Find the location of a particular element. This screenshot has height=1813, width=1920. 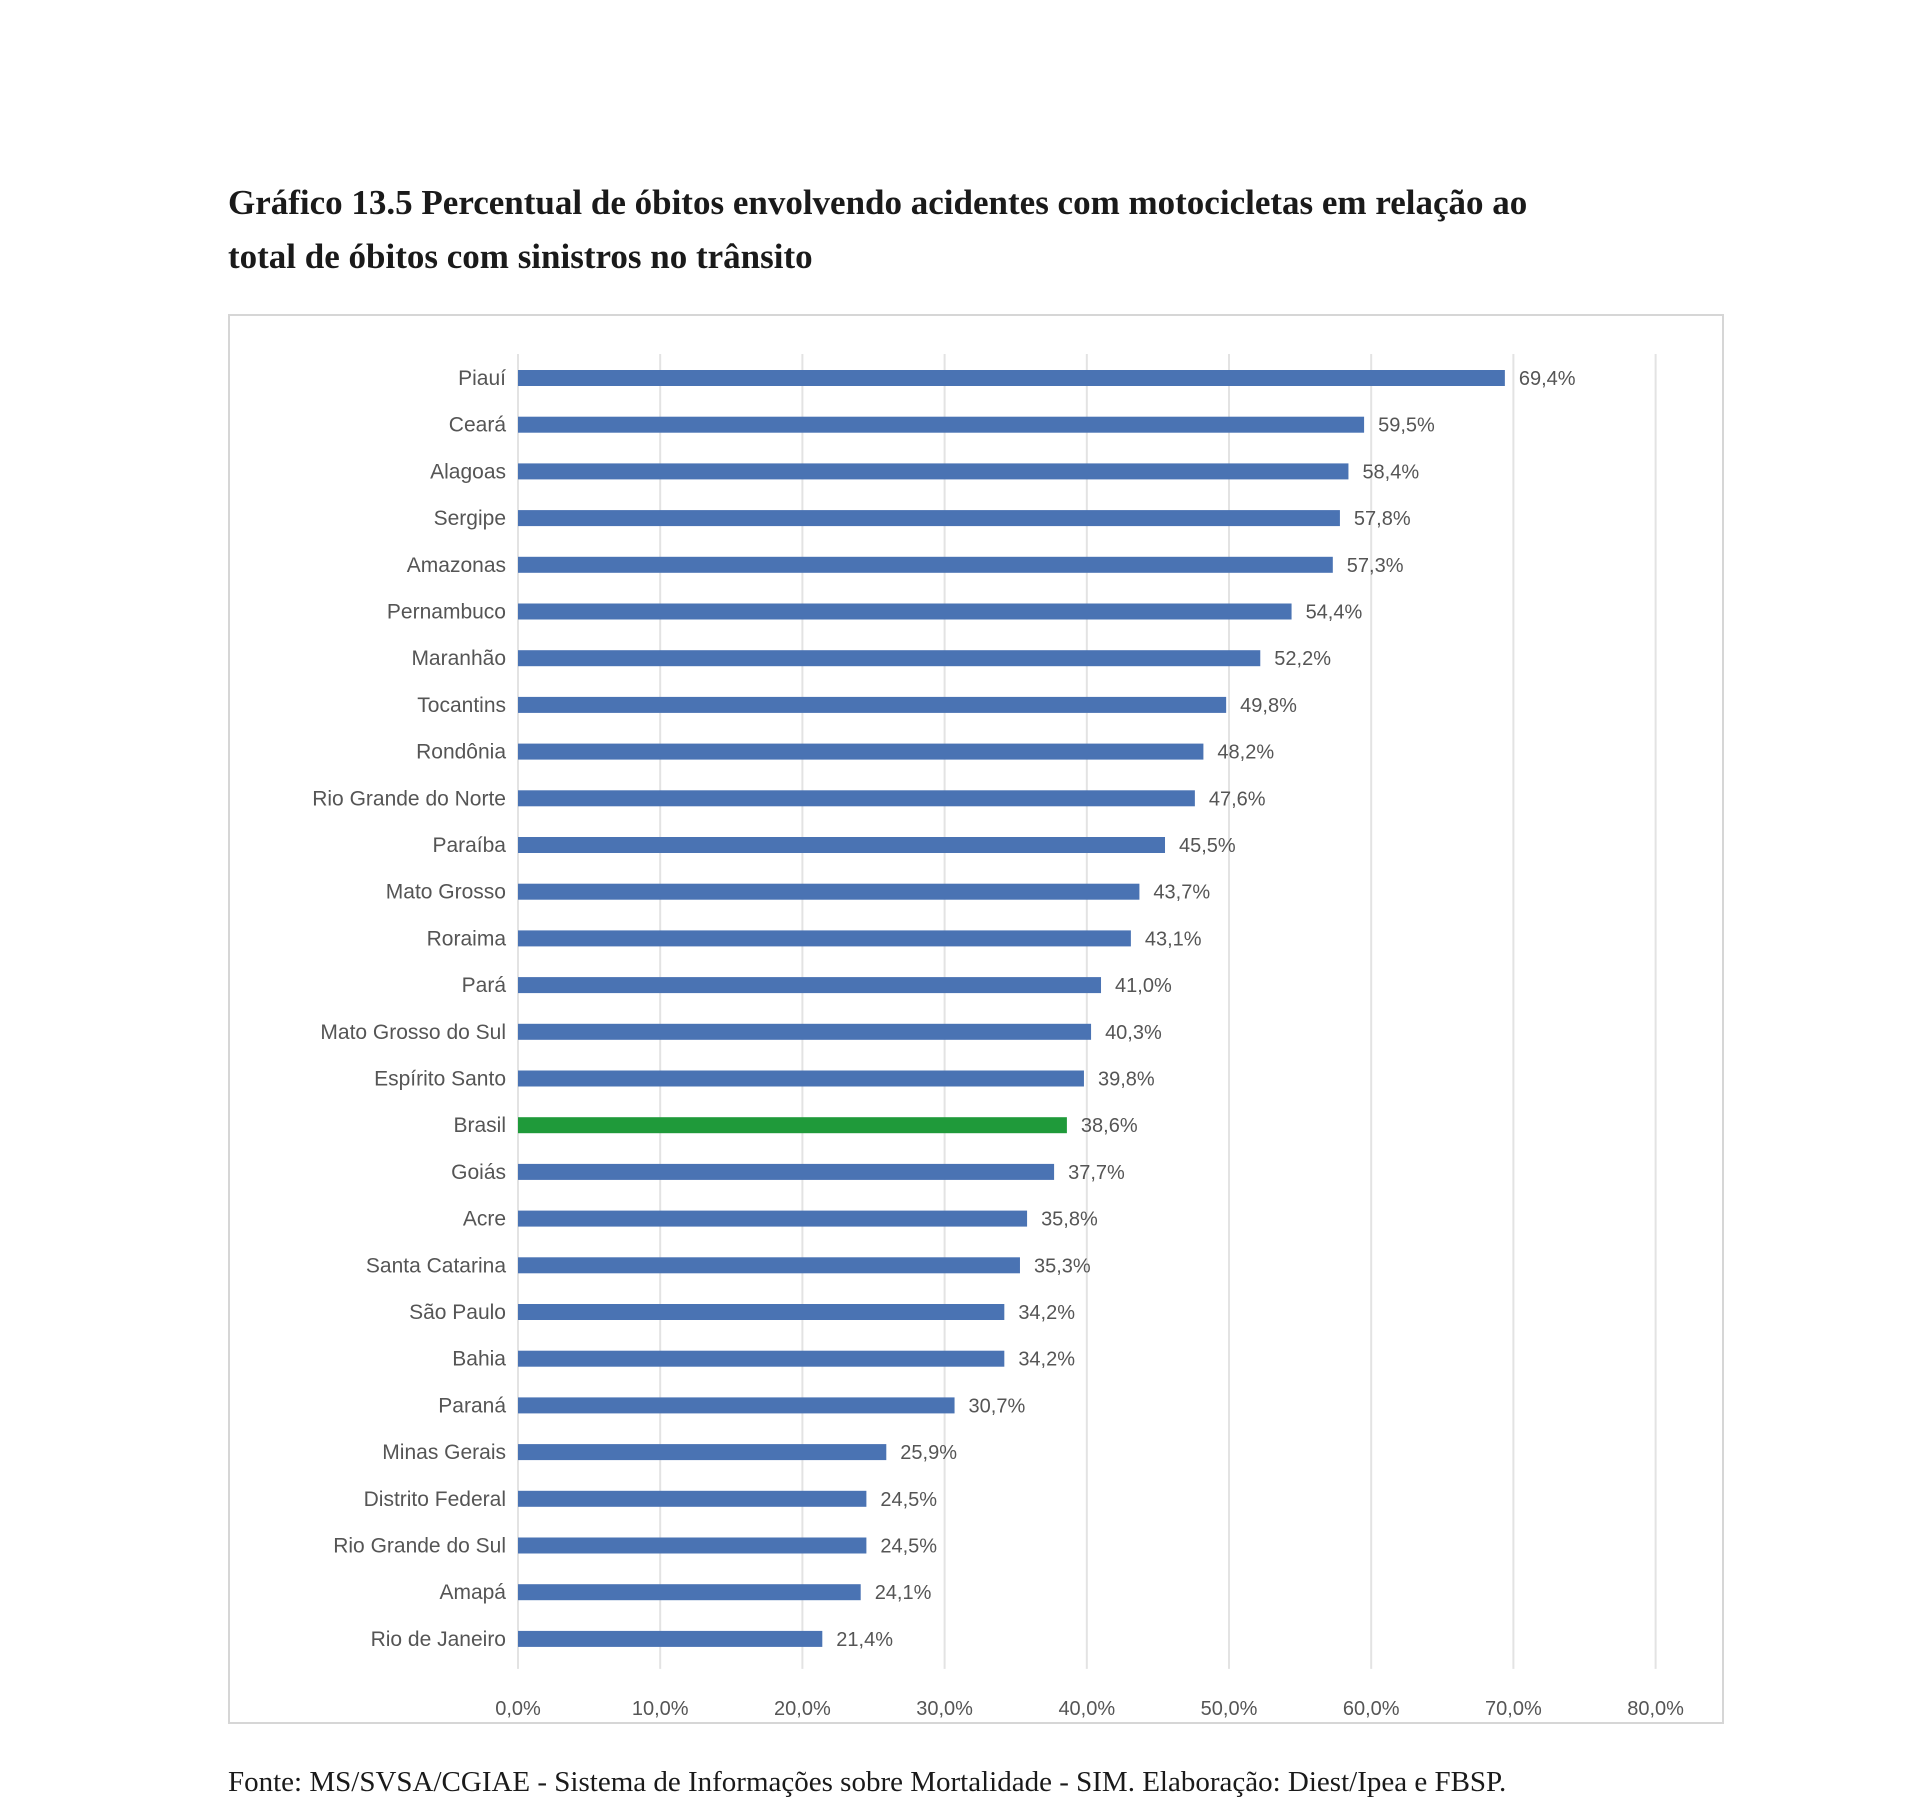

data-label: 57,8% is located at coordinates (1382, 519).